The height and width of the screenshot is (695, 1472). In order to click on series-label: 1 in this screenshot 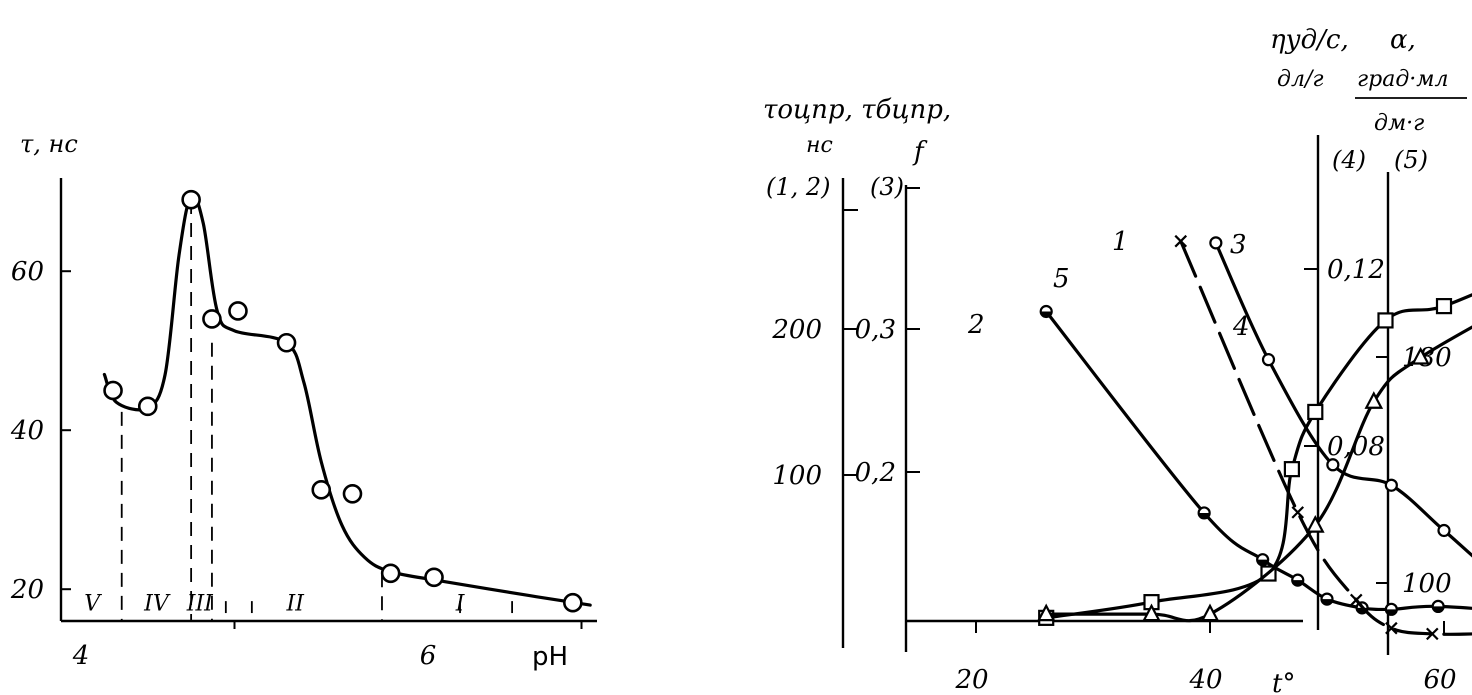, I will do `click(1120, 242)`.